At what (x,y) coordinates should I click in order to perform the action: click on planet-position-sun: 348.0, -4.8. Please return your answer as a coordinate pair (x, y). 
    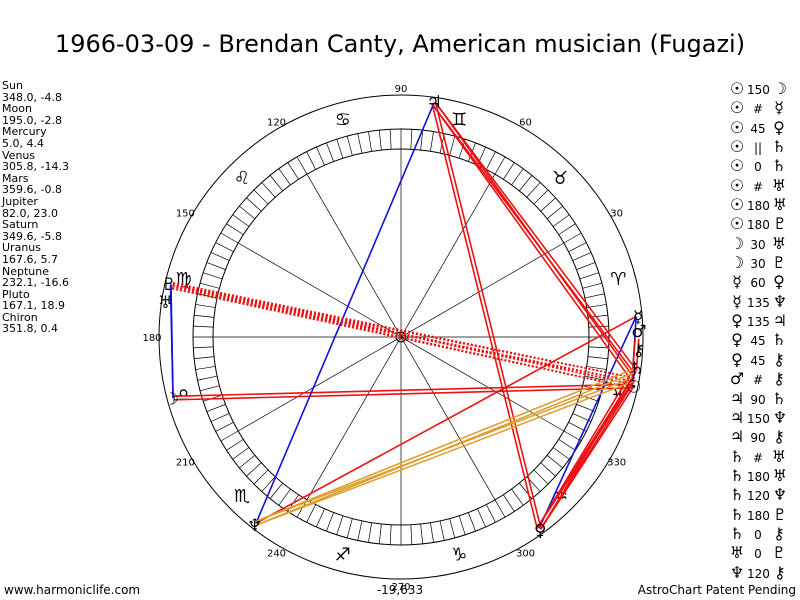
    Looking at the image, I should click on (32, 97).